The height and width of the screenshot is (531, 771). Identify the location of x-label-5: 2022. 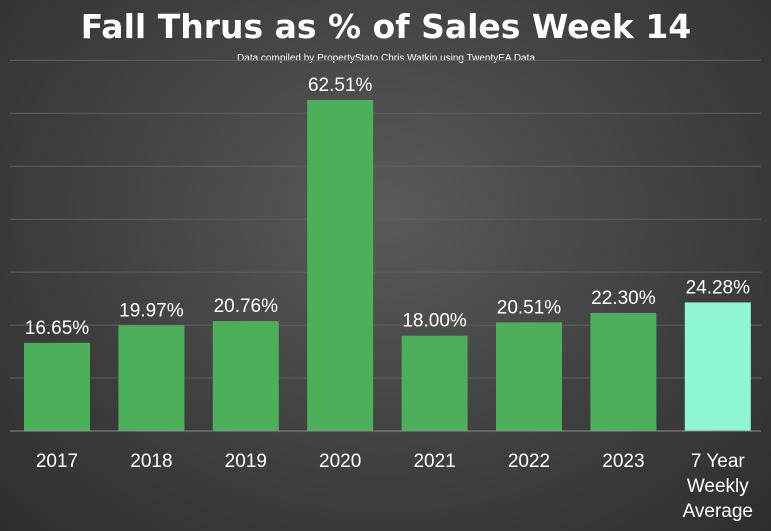
(529, 461).